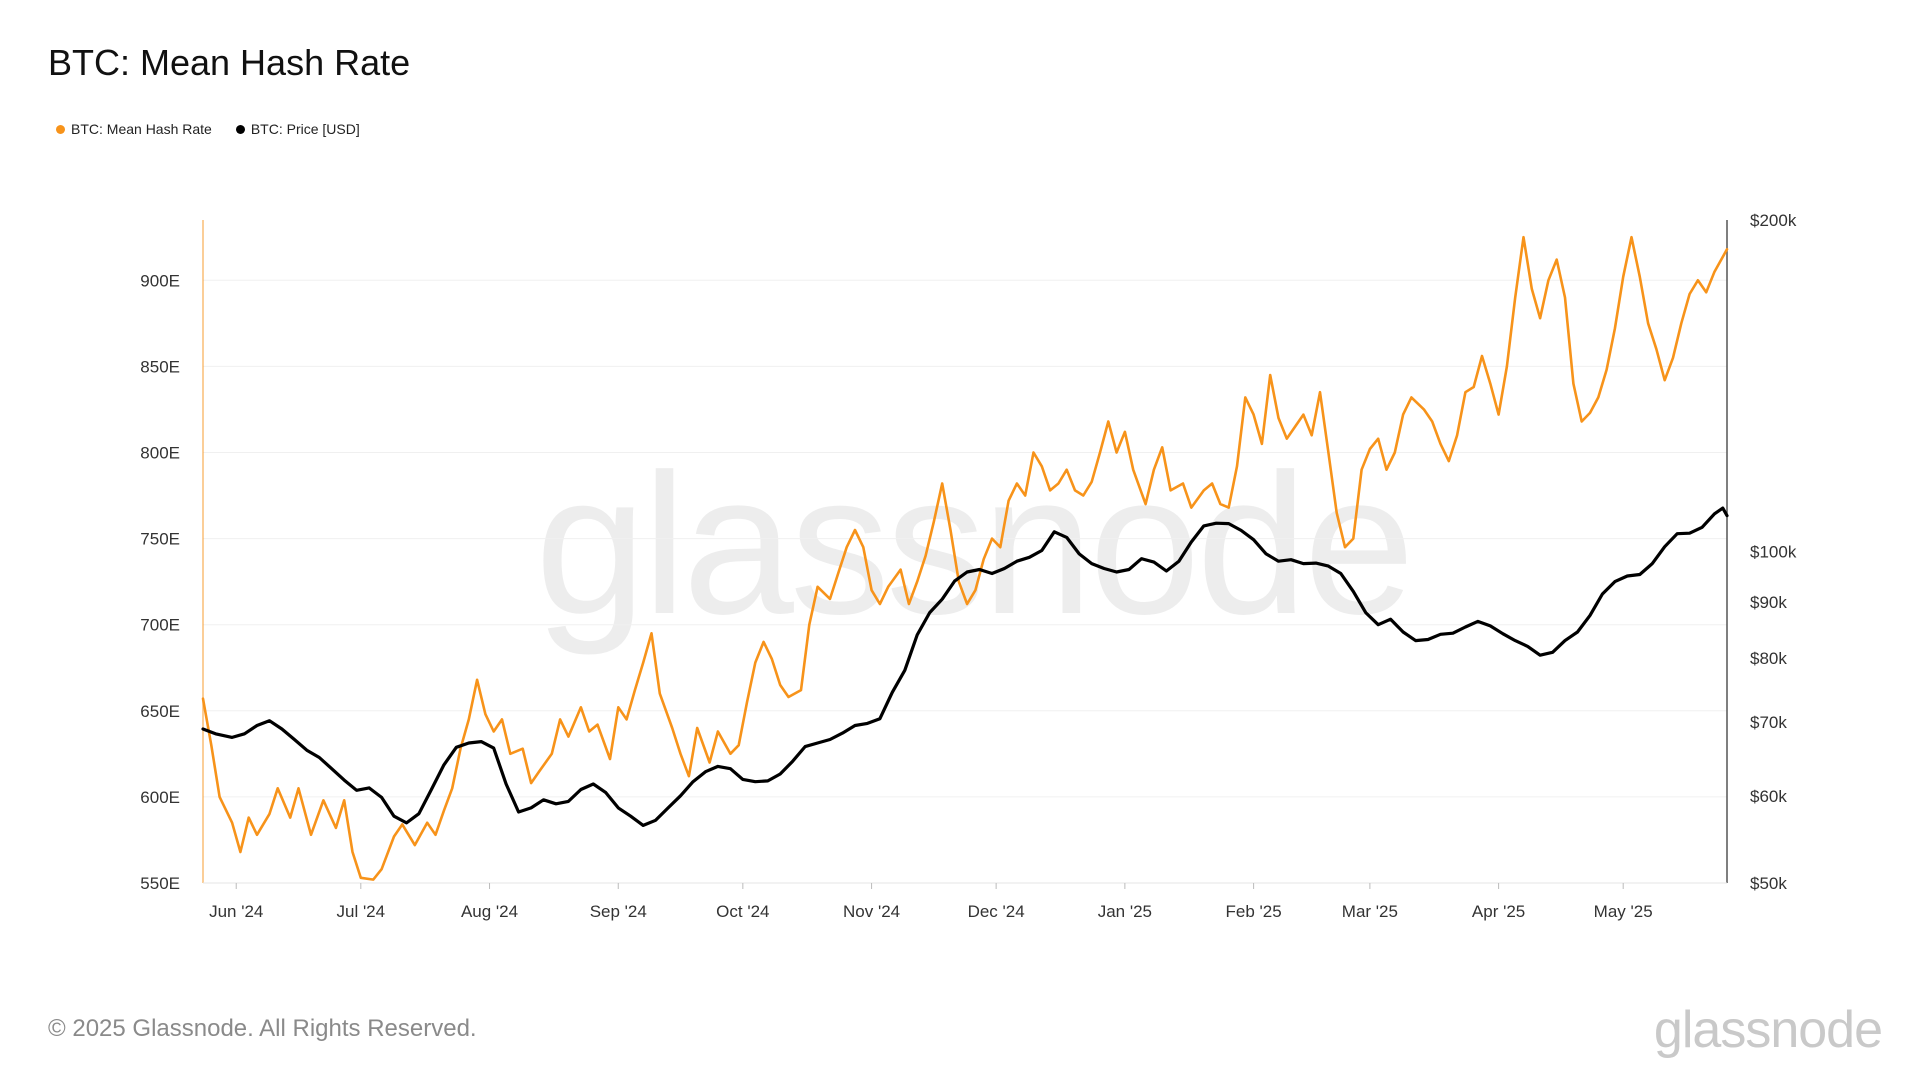 This screenshot has height=1080, width=1920. I want to click on legend-item-price: BTC: Price [USD], so click(297, 129).